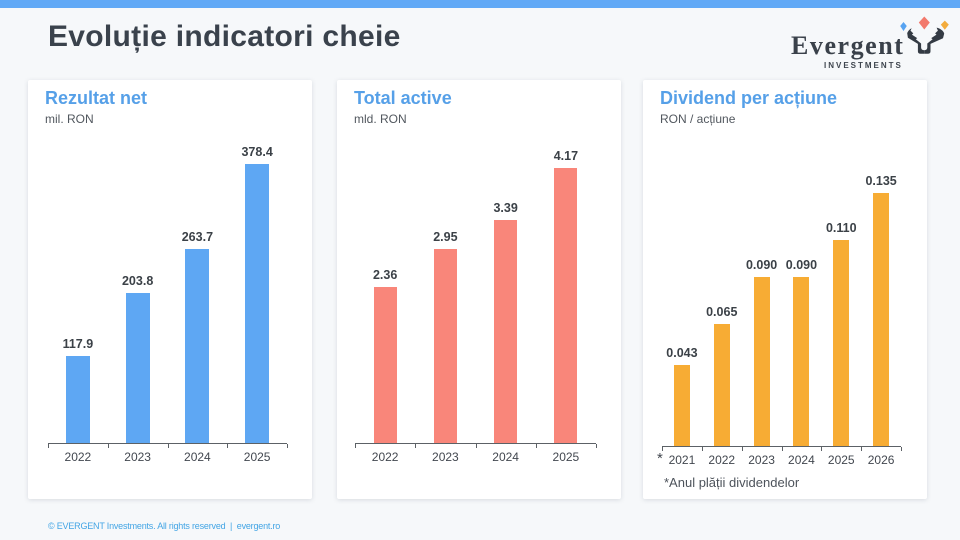 The image size is (960, 540). Describe the element at coordinates (96, 98) in the screenshot. I see `card-title: Rezultat net` at that location.